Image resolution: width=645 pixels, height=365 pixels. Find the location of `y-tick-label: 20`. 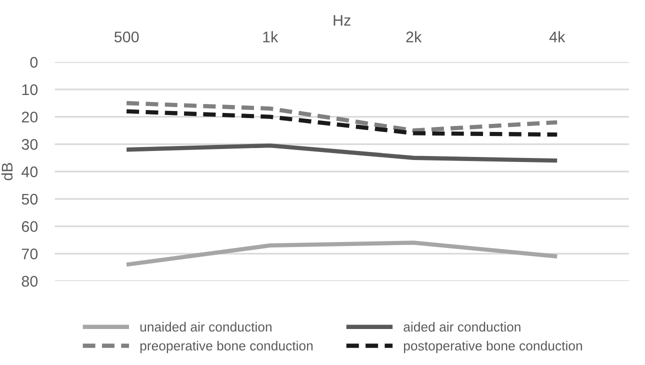

y-tick-label: 20 is located at coordinates (30, 117).